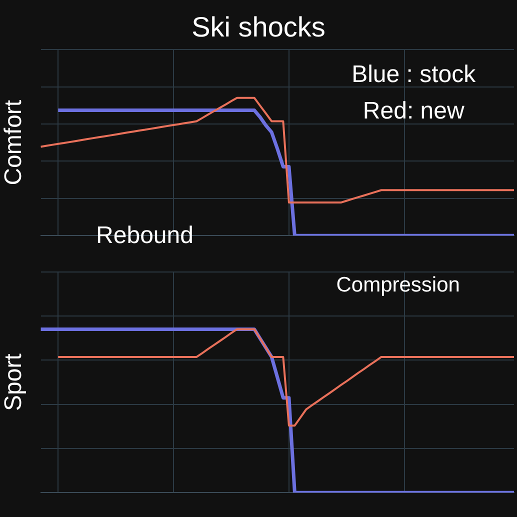 Image resolution: width=517 pixels, height=517 pixels. I want to click on annotation: Rebound, so click(145, 236).